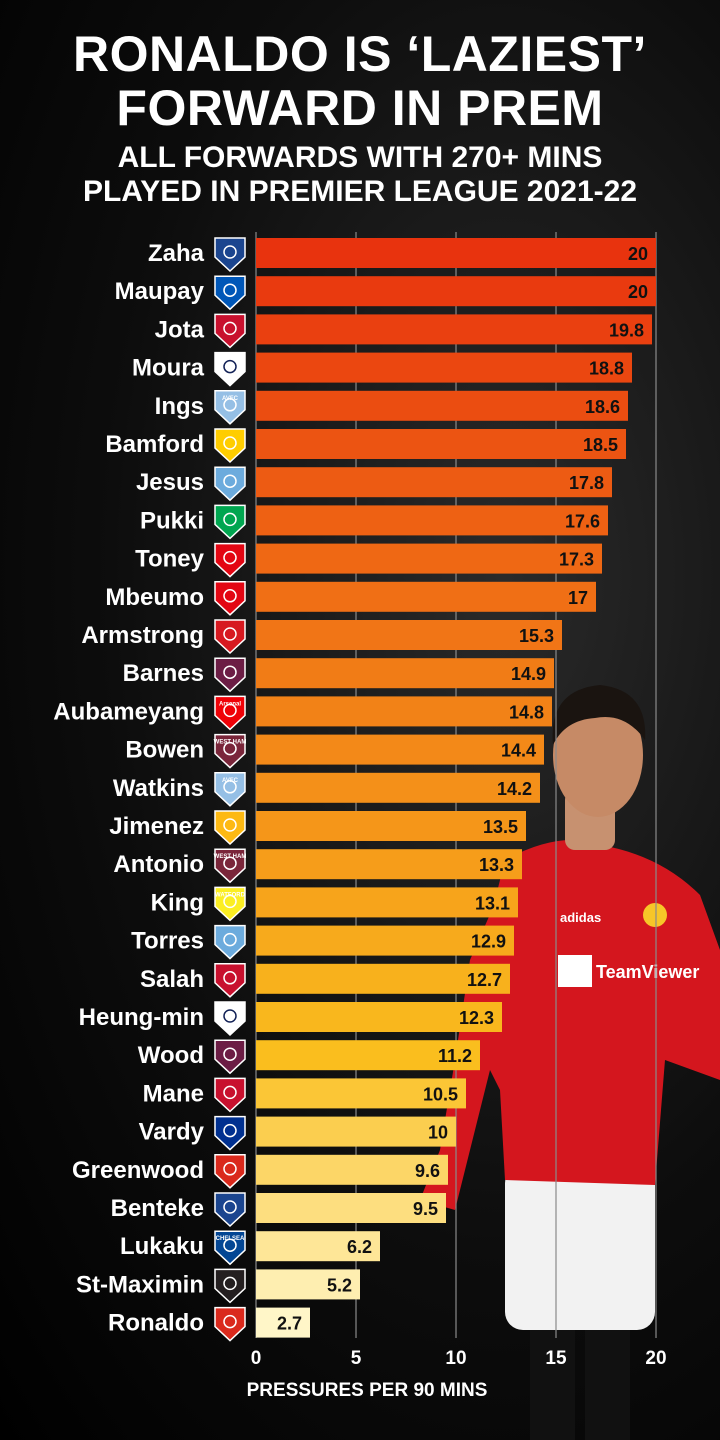 This screenshot has height=1440, width=720. Describe the element at coordinates (230, 751) in the screenshot. I see `club-badge-icon: WEST HAM` at that location.